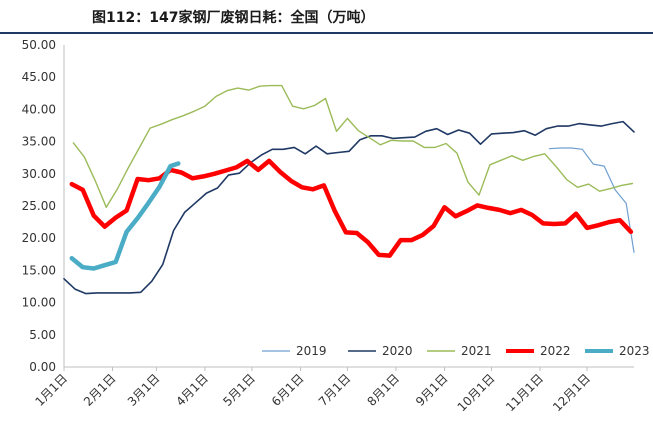 This screenshot has width=653, height=441. What do you see at coordinates (634, 351) in the screenshot?
I see `legend-label-2023: 2023` at bounding box center [634, 351].